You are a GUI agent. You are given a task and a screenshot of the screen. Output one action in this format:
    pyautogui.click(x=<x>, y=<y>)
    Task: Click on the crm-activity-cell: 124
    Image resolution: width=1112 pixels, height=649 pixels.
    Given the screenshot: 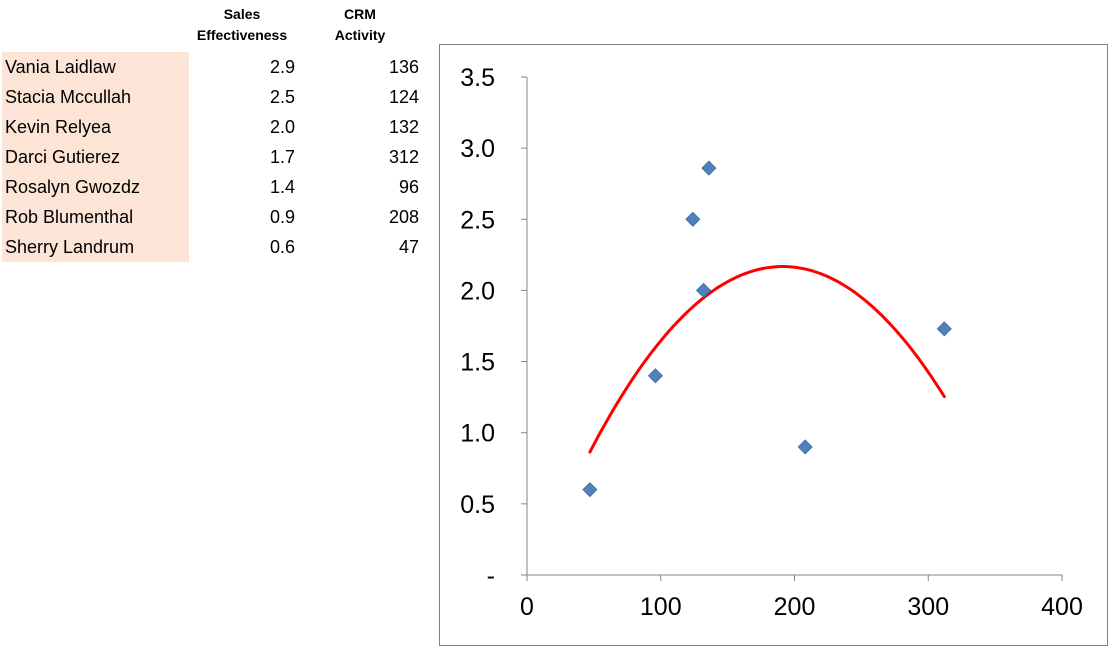 What is the action you would take?
    pyautogui.click(x=403, y=96)
    